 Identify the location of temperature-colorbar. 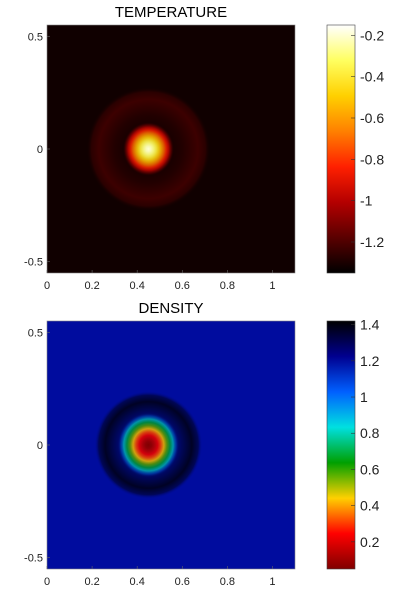
(341, 149).